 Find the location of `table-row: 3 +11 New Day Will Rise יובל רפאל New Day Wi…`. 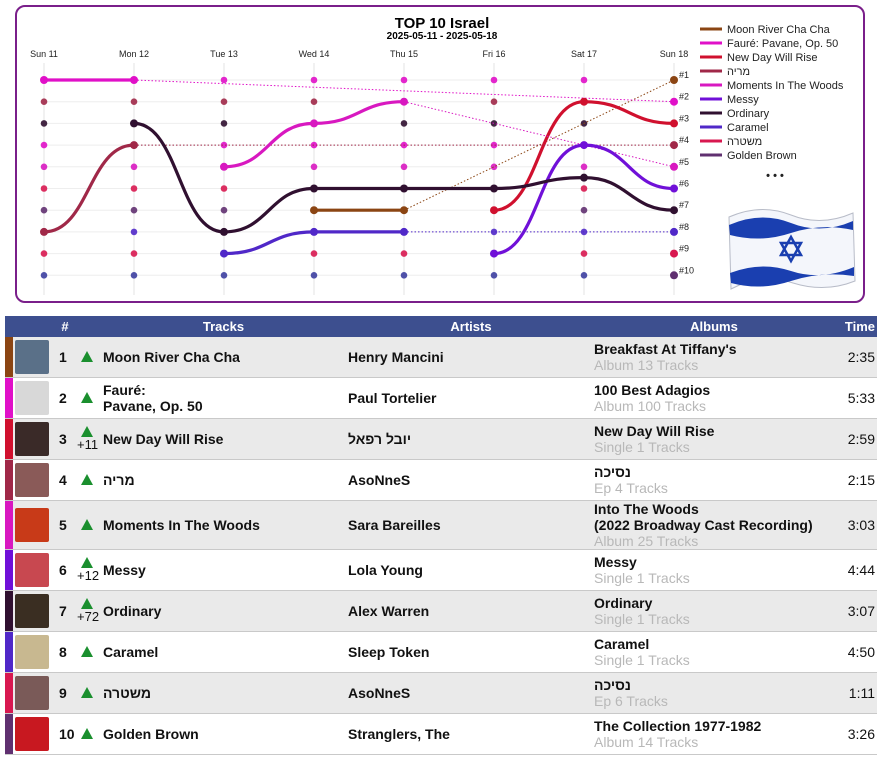

table-row: 3 +11 New Day Will Rise יובל רפאל New Day Wi… is located at coordinates (441, 438).